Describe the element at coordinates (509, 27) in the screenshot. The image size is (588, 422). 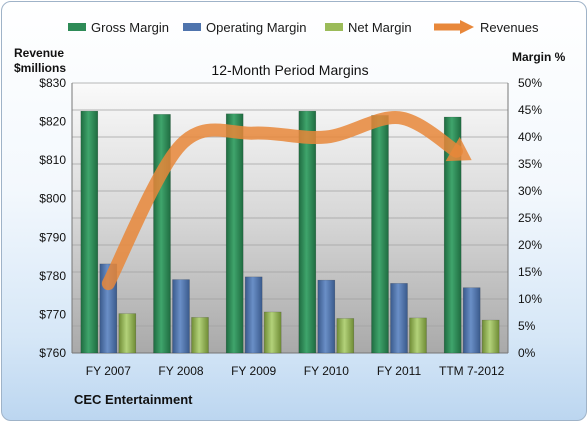
I see `legend-label-revenues: Revenues` at that location.